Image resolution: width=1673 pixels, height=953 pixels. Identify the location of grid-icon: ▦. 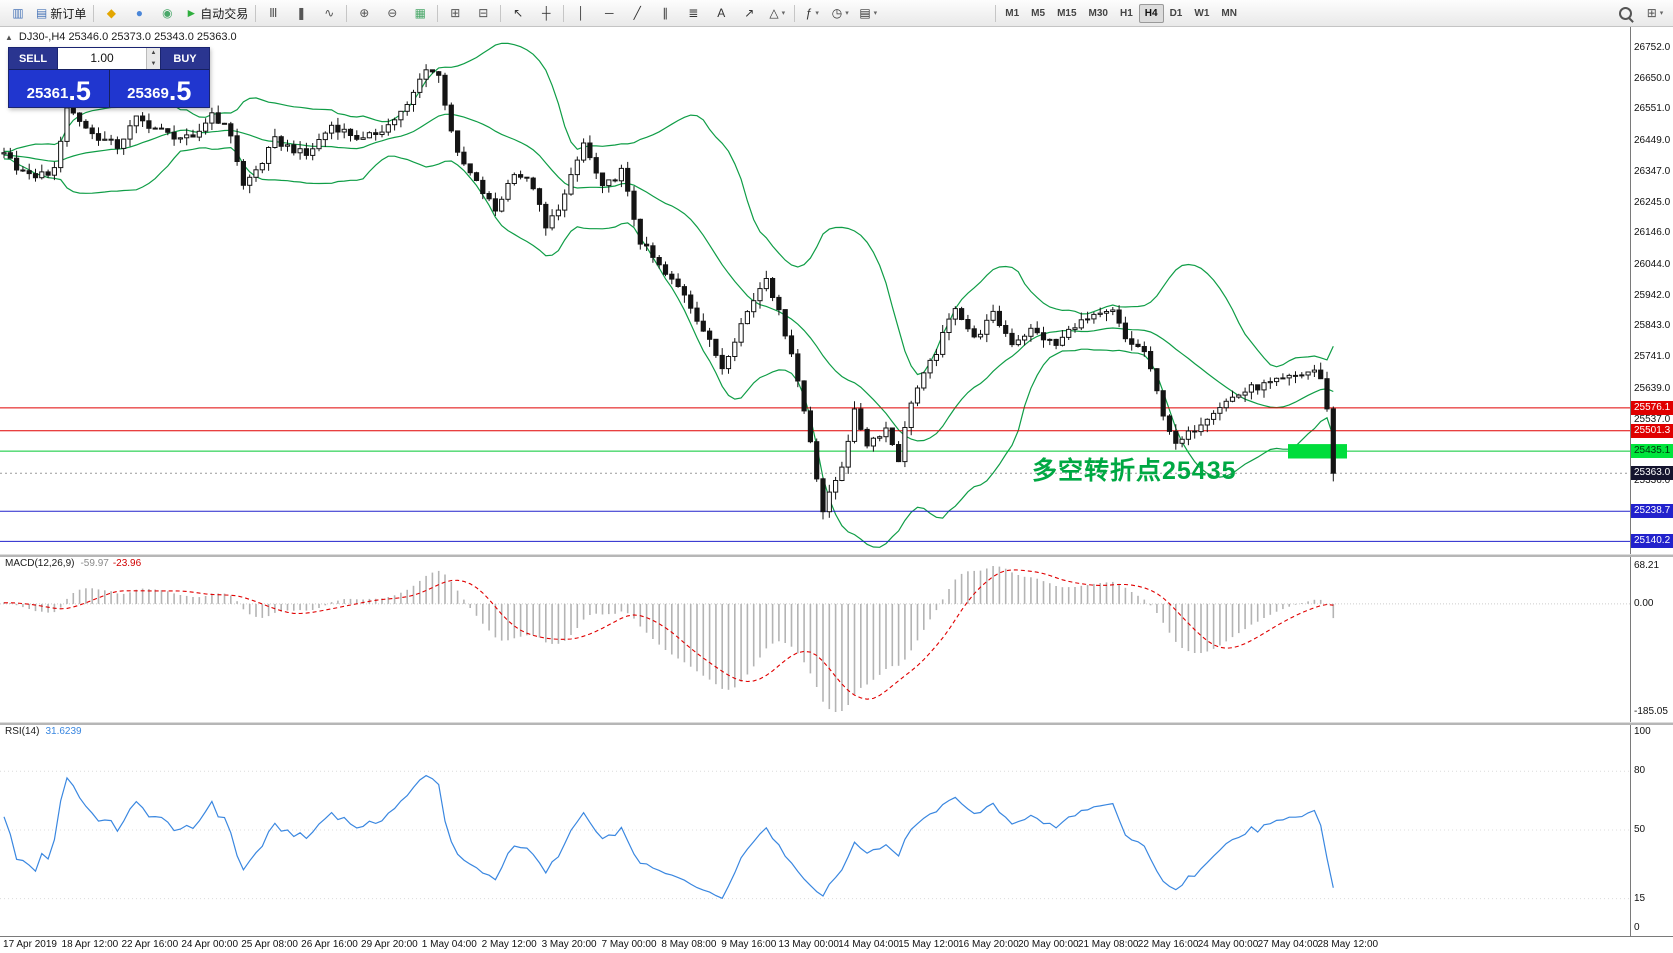
(420, 13).